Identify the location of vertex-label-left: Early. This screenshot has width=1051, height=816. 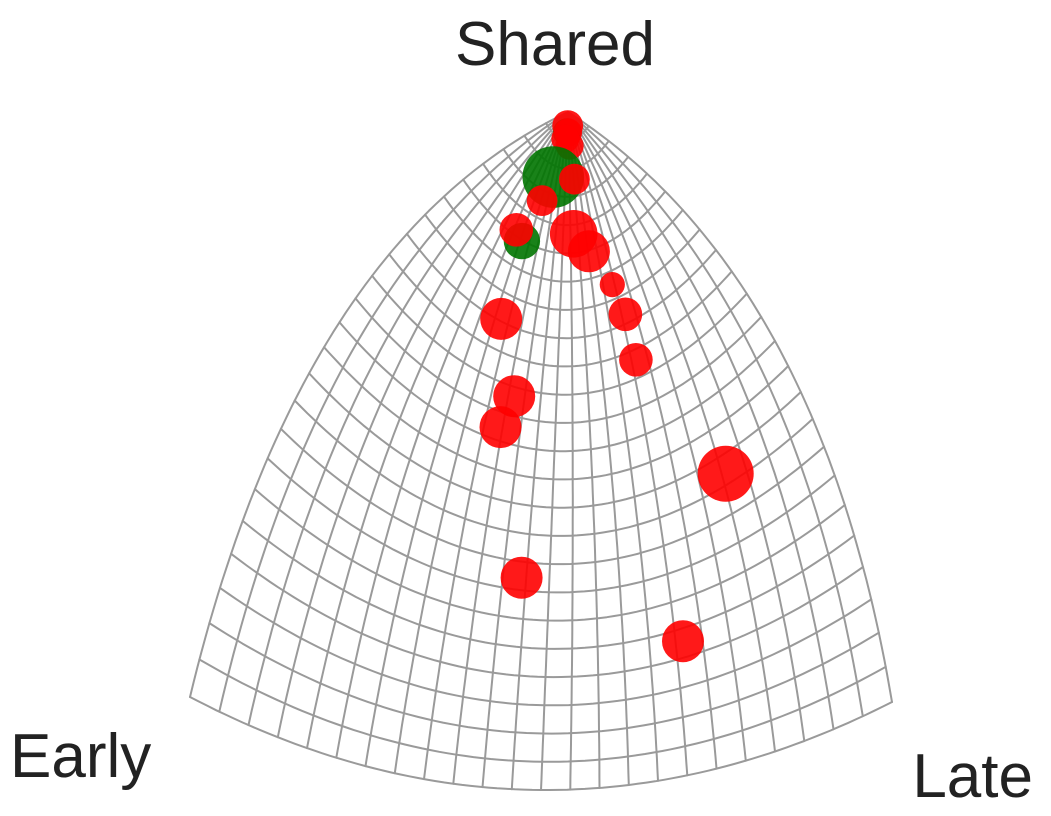
(80, 756).